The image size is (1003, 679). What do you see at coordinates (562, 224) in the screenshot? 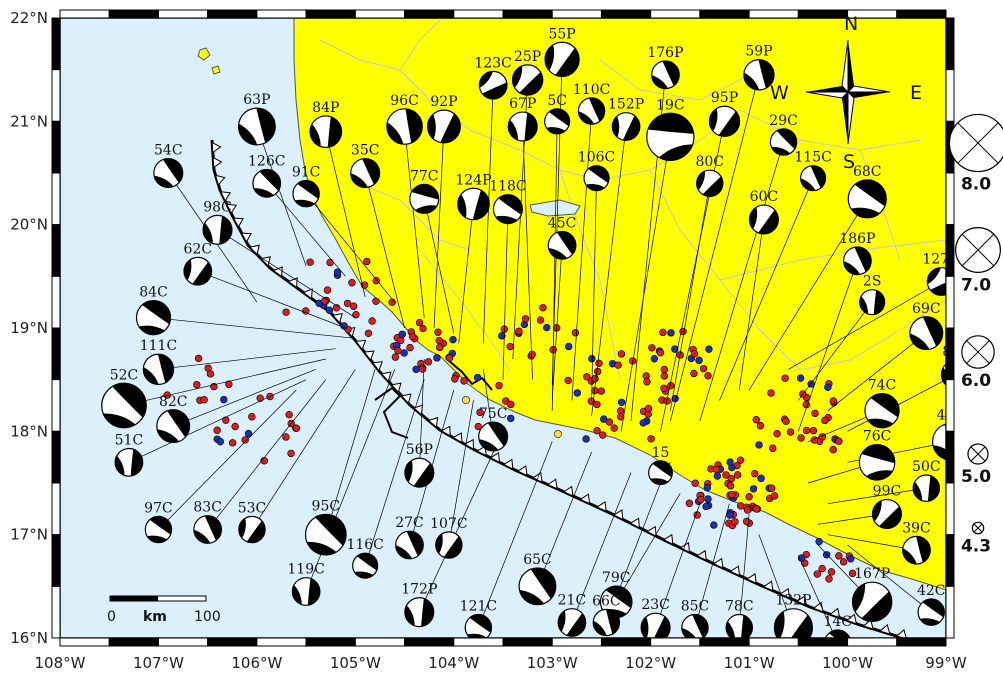
I see `mechanism-label: 45C` at bounding box center [562, 224].